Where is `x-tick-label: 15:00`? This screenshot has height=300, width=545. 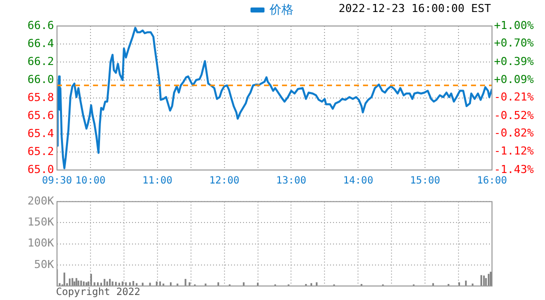 x-tick-label: 15:00 is located at coordinates (425, 181).